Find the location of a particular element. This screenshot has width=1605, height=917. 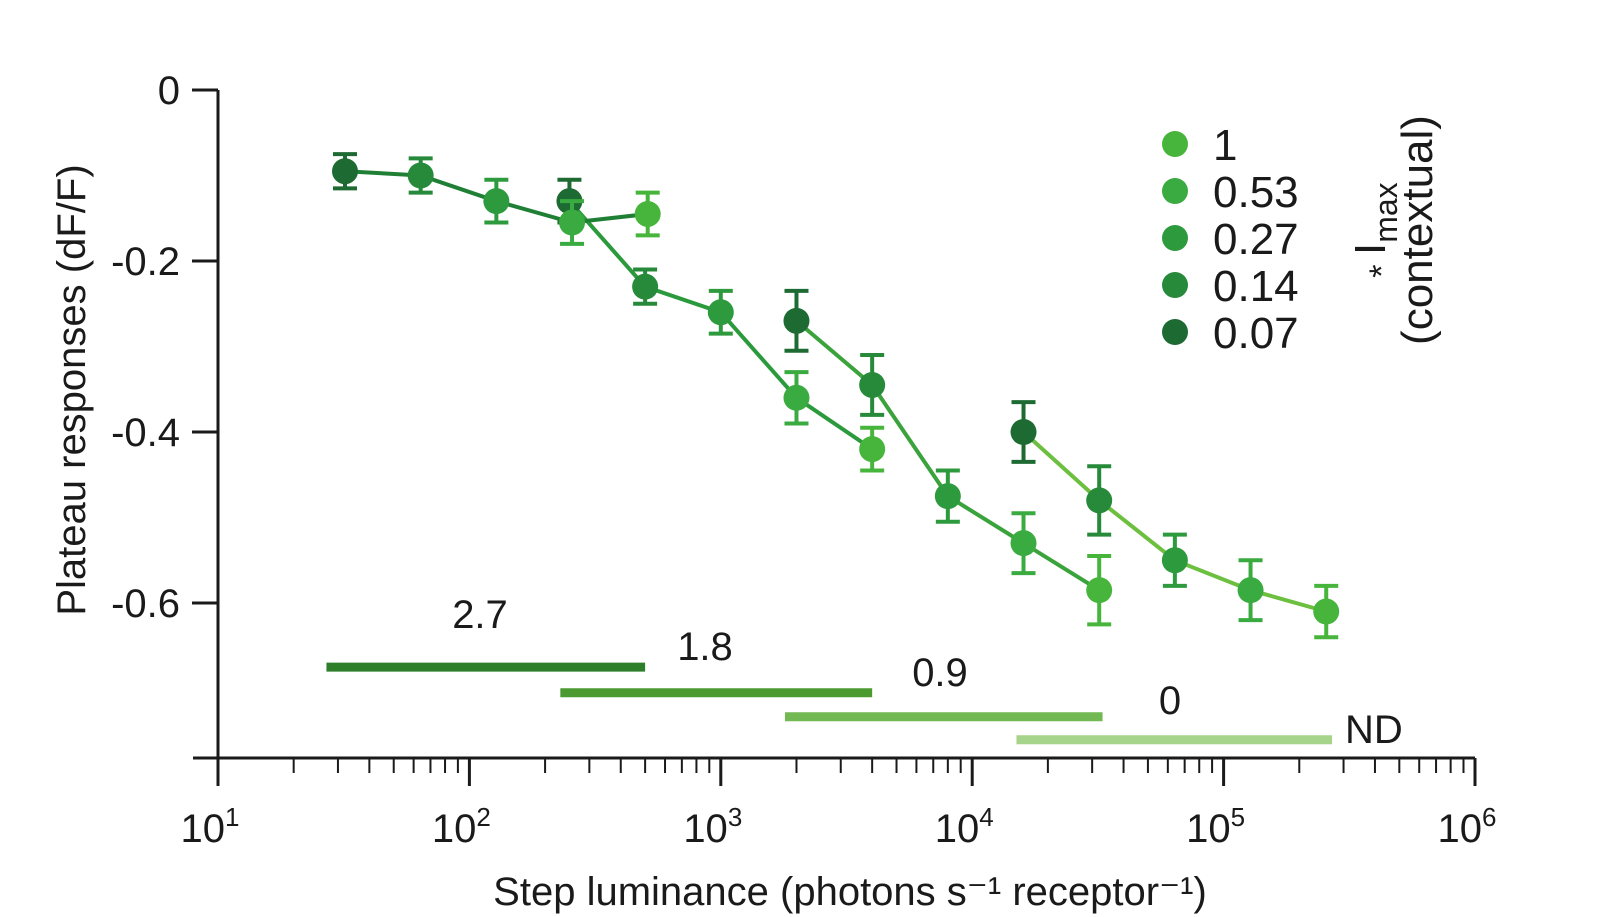

x-tick-label: 10⁶ is located at coordinates (1467, 826).